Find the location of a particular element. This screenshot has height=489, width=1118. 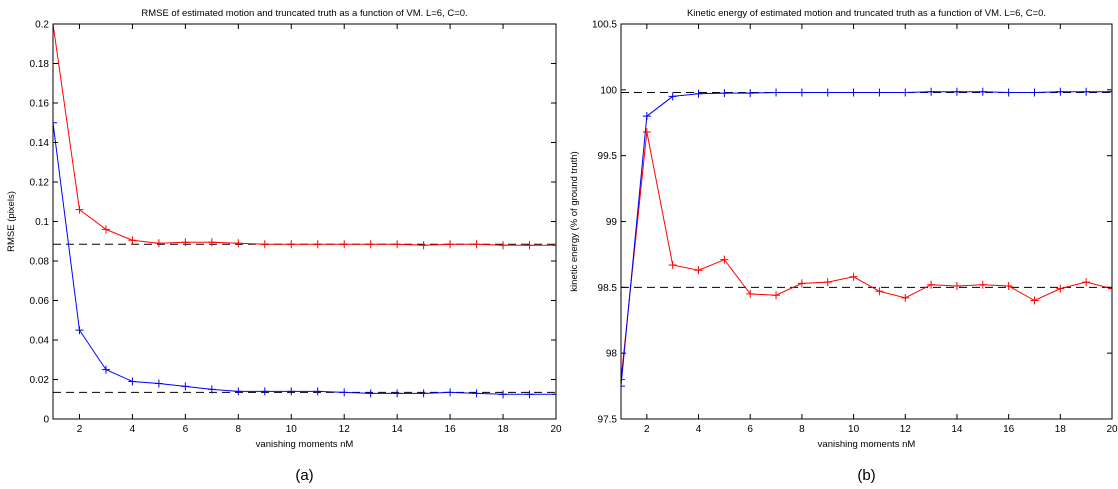

y-tick-label: 0.06 is located at coordinates (40, 301).